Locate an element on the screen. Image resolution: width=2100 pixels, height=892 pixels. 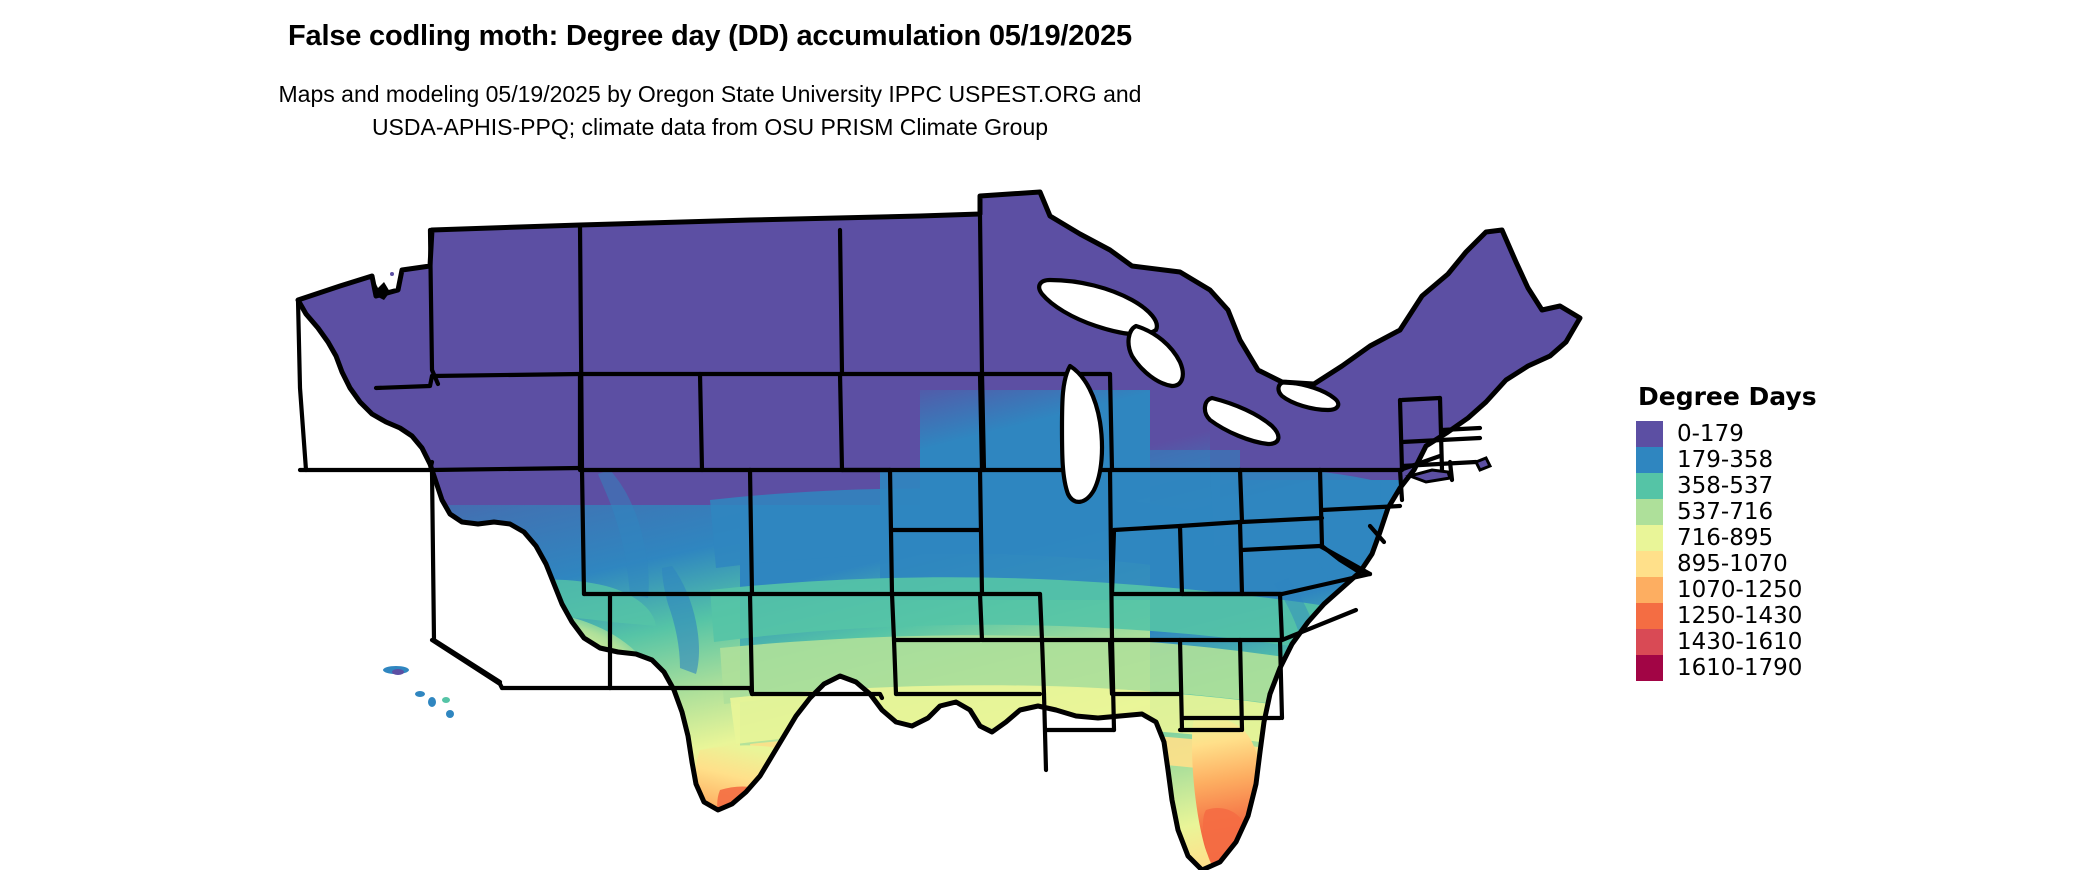
legend-item: 1610-1790 is located at coordinates (1726, 668).